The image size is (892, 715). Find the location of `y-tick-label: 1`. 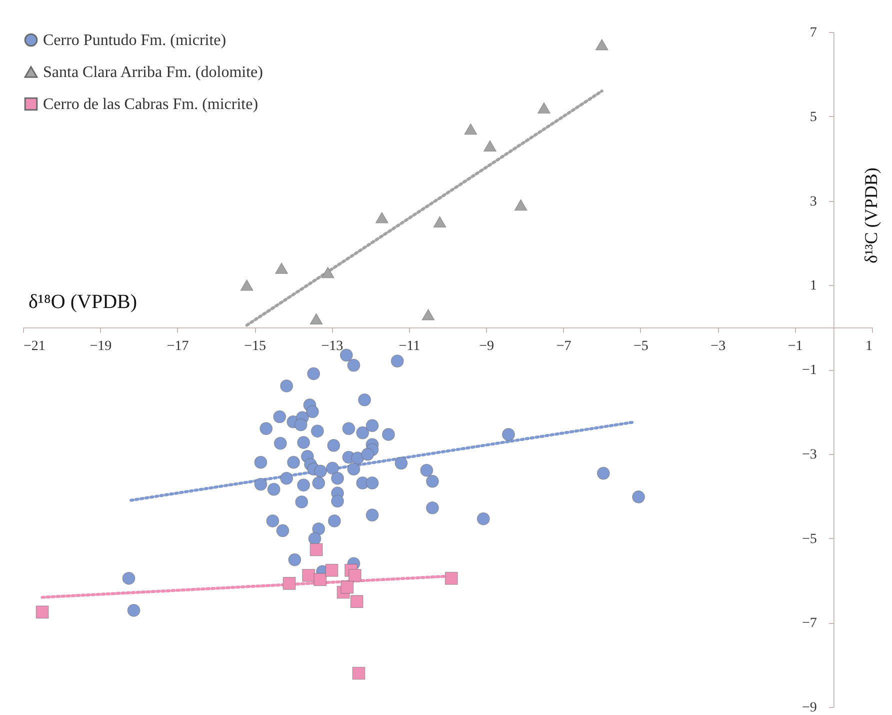

y-tick-label: 1 is located at coordinates (813, 286).